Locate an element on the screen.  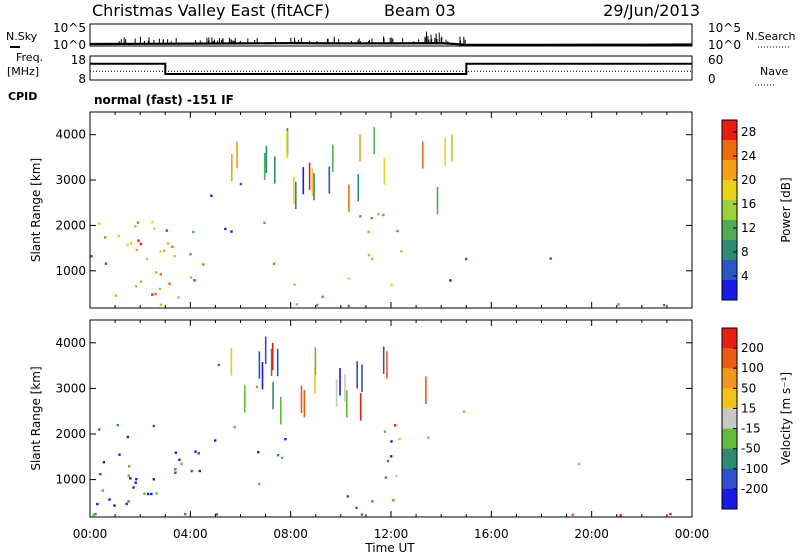
nave-right-tick-label: 60 is located at coordinates (715, 60).